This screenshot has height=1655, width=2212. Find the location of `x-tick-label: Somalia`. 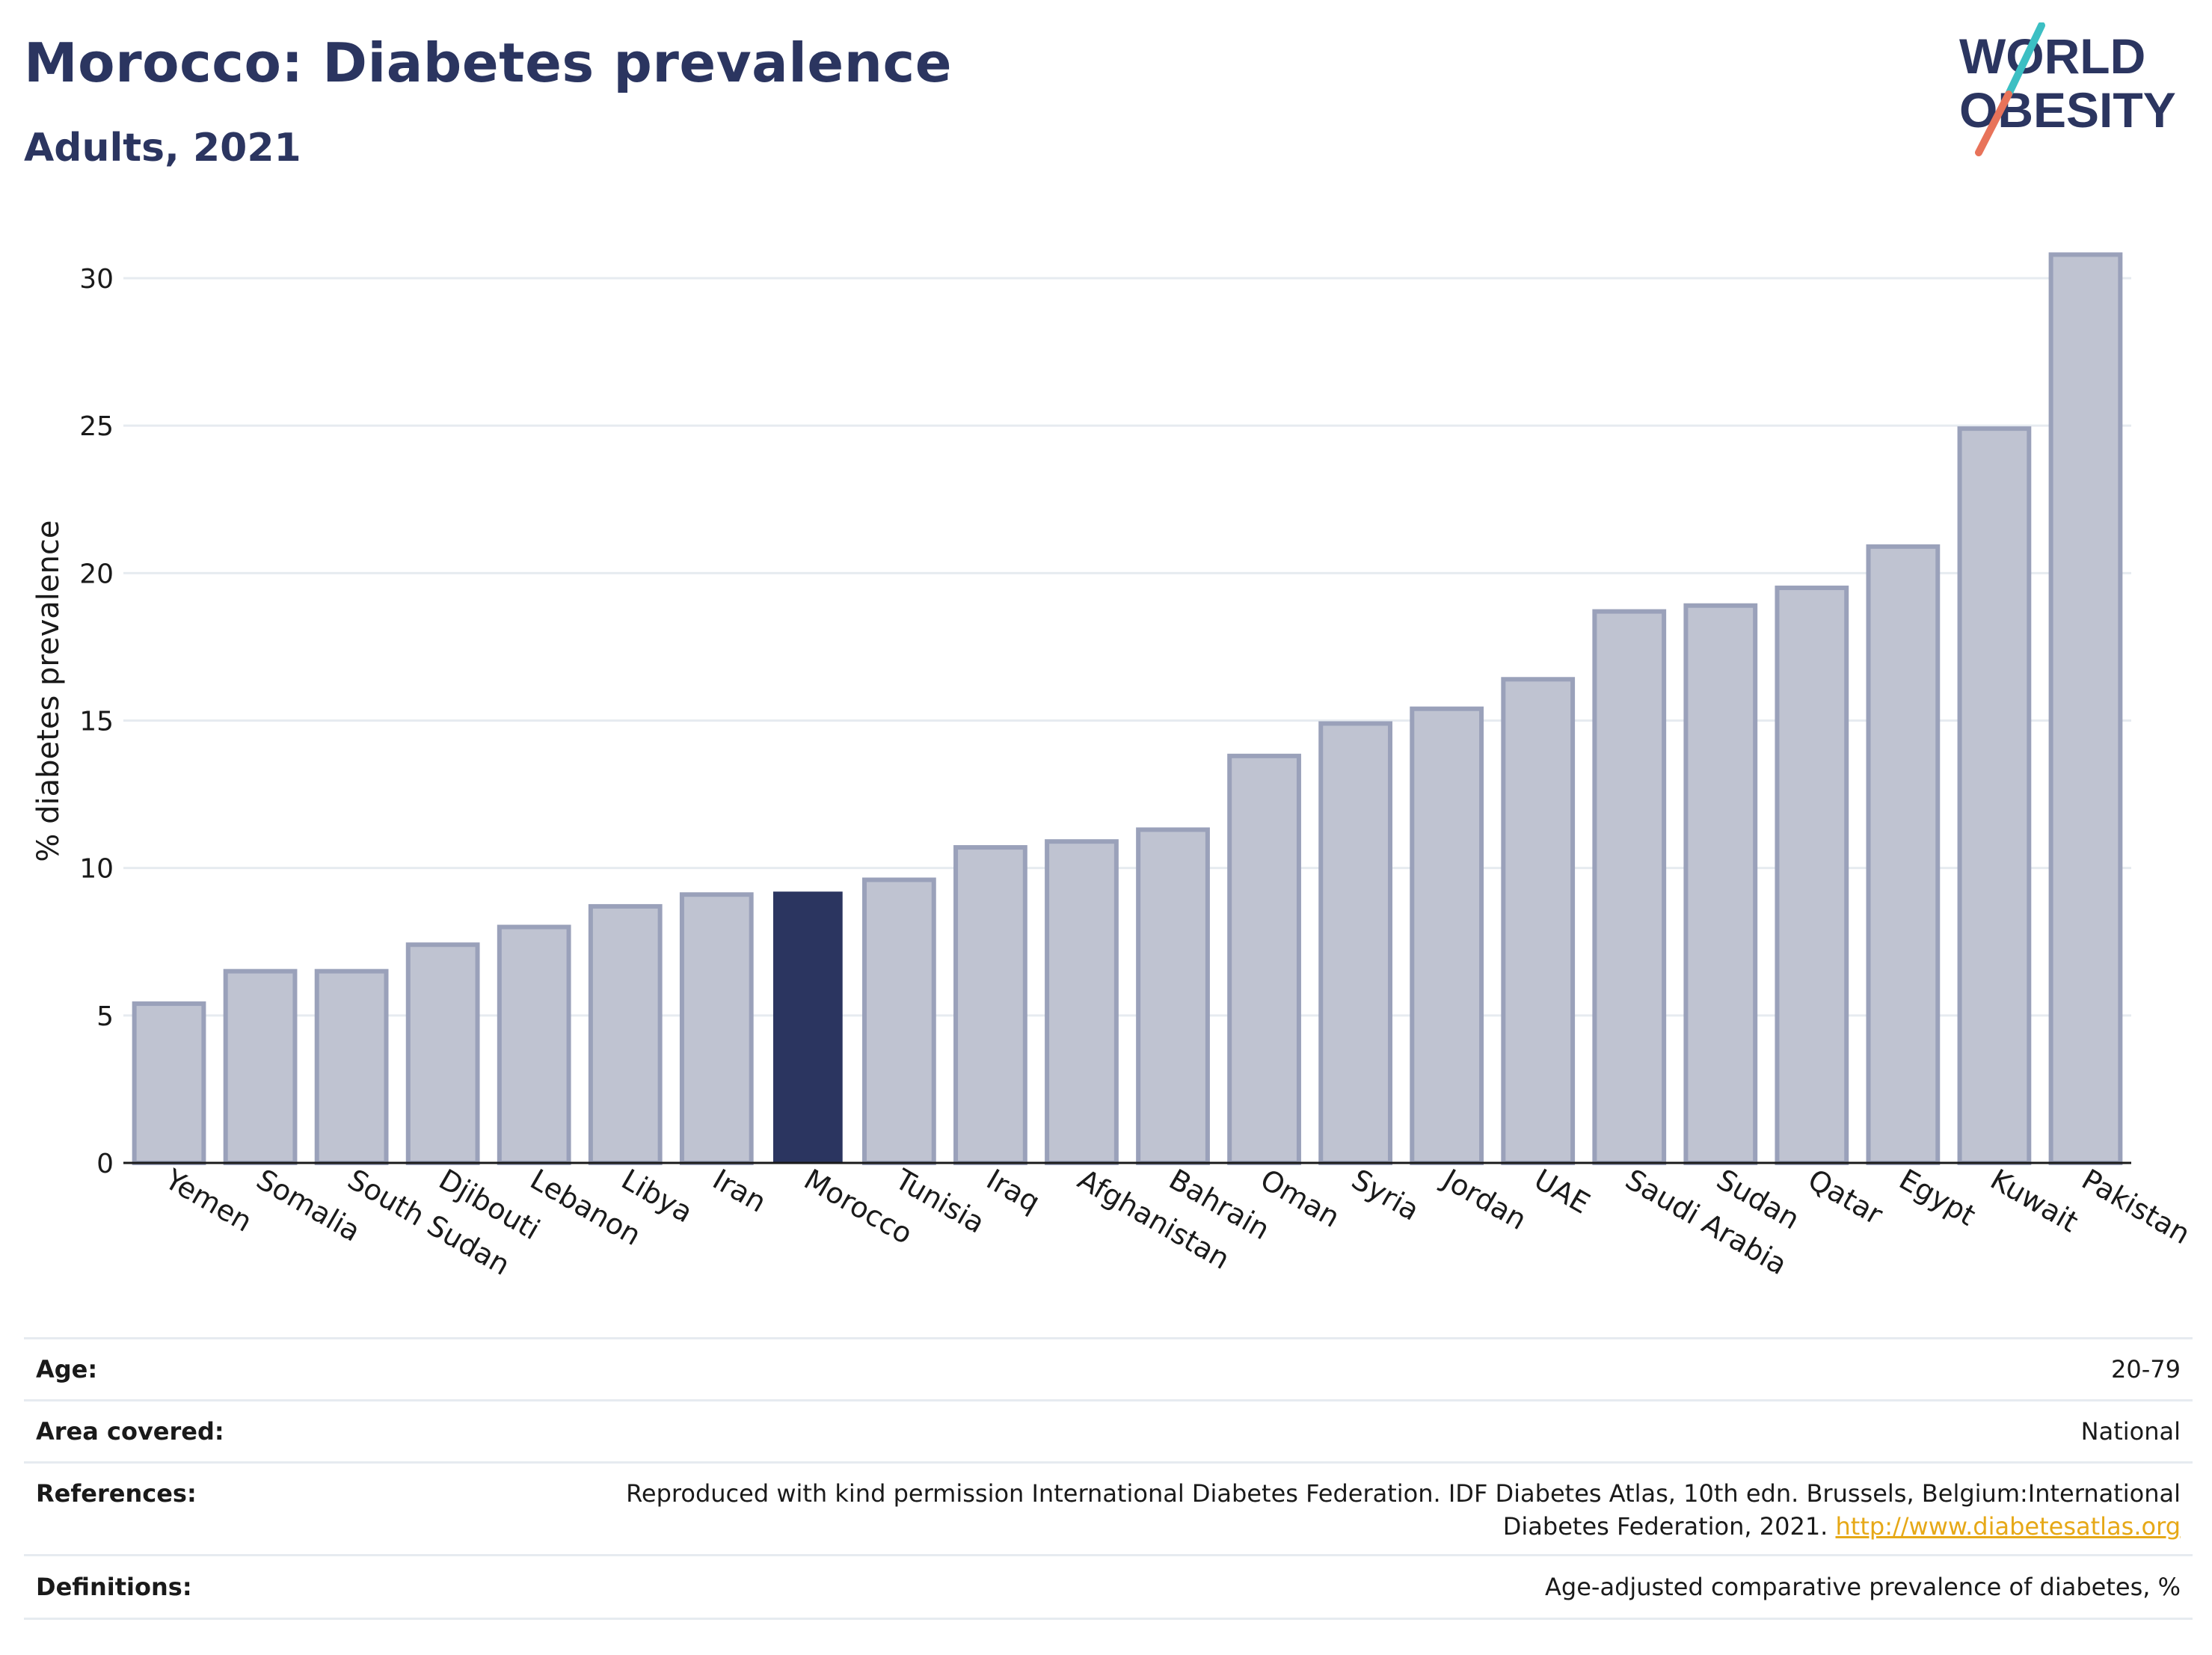

x-tick-label: Somalia is located at coordinates (308, 1205).